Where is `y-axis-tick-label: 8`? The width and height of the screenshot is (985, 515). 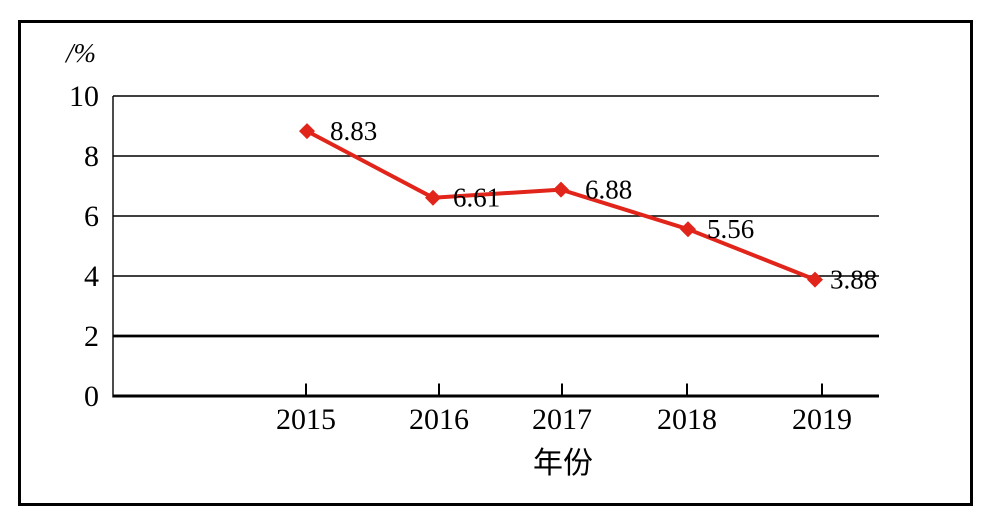
y-axis-tick-label: 8 is located at coordinates (91, 156).